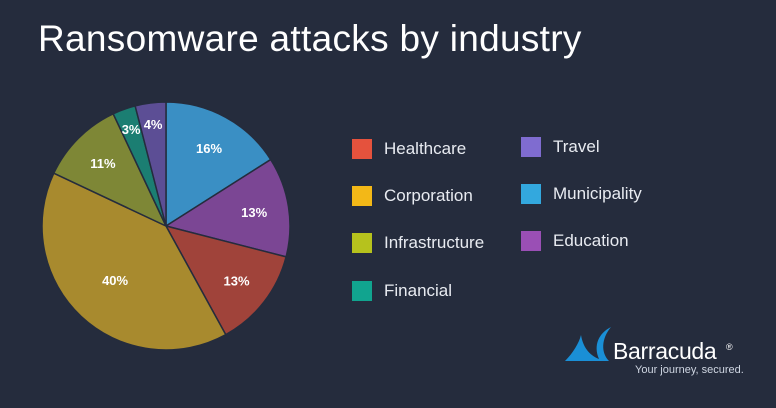 This screenshot has width=776, height=408. I want to click on legend-item-infrastructure: Infrastructure, so click(418, 243).